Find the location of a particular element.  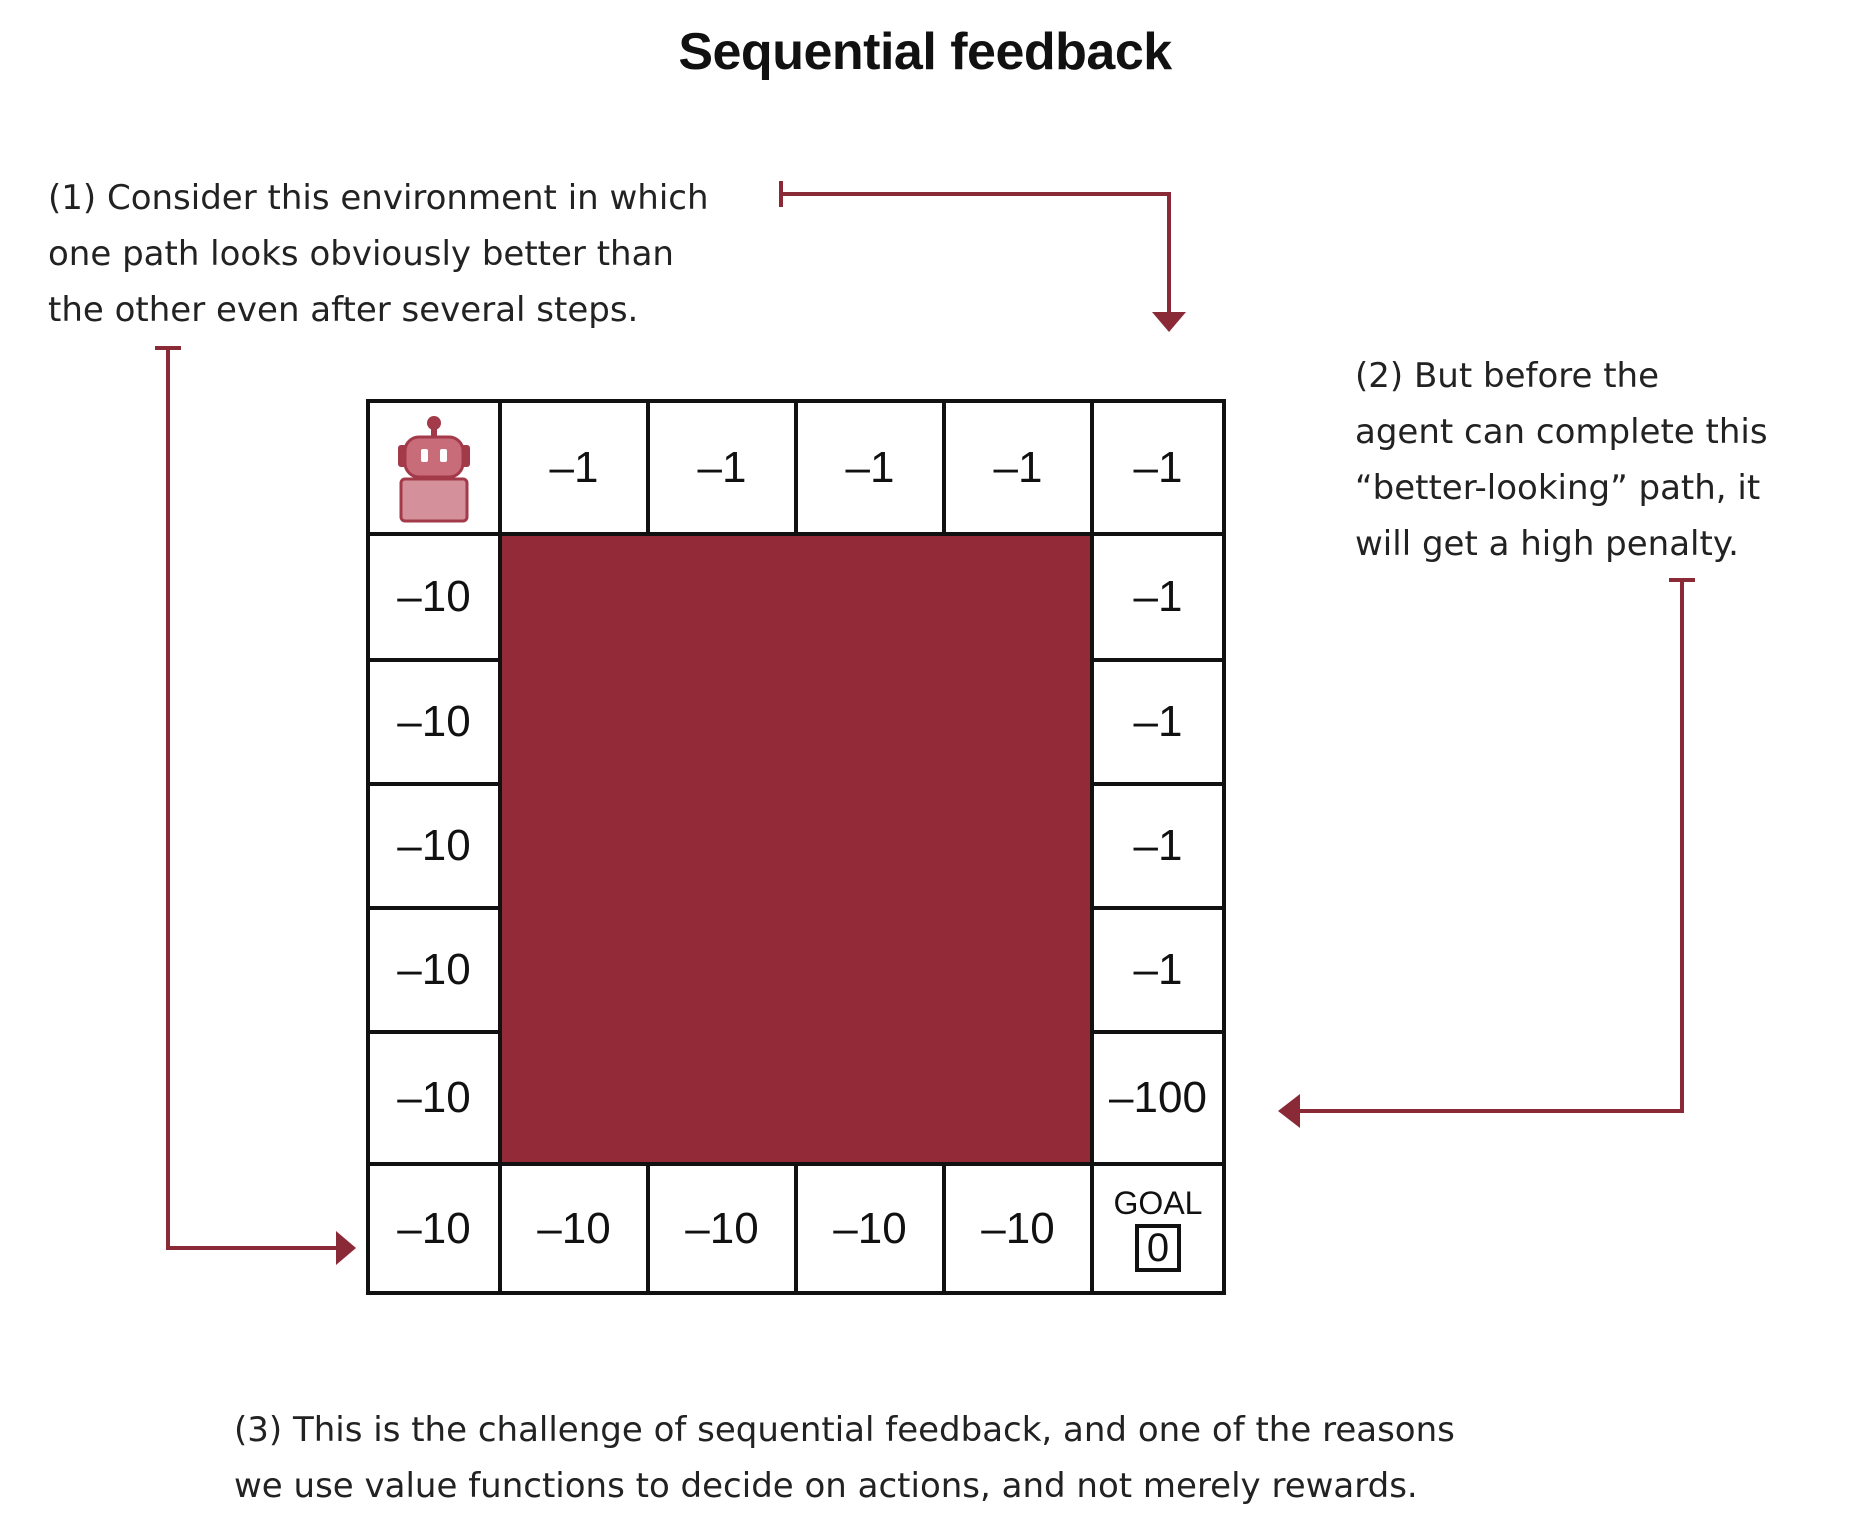

goal-value: 0 is located at coordinates (1158, 1247).